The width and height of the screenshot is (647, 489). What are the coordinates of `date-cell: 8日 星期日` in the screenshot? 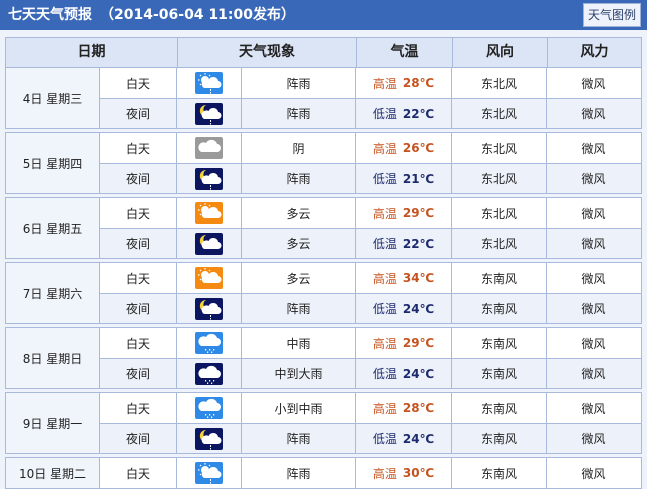 It's located at (53, 358).